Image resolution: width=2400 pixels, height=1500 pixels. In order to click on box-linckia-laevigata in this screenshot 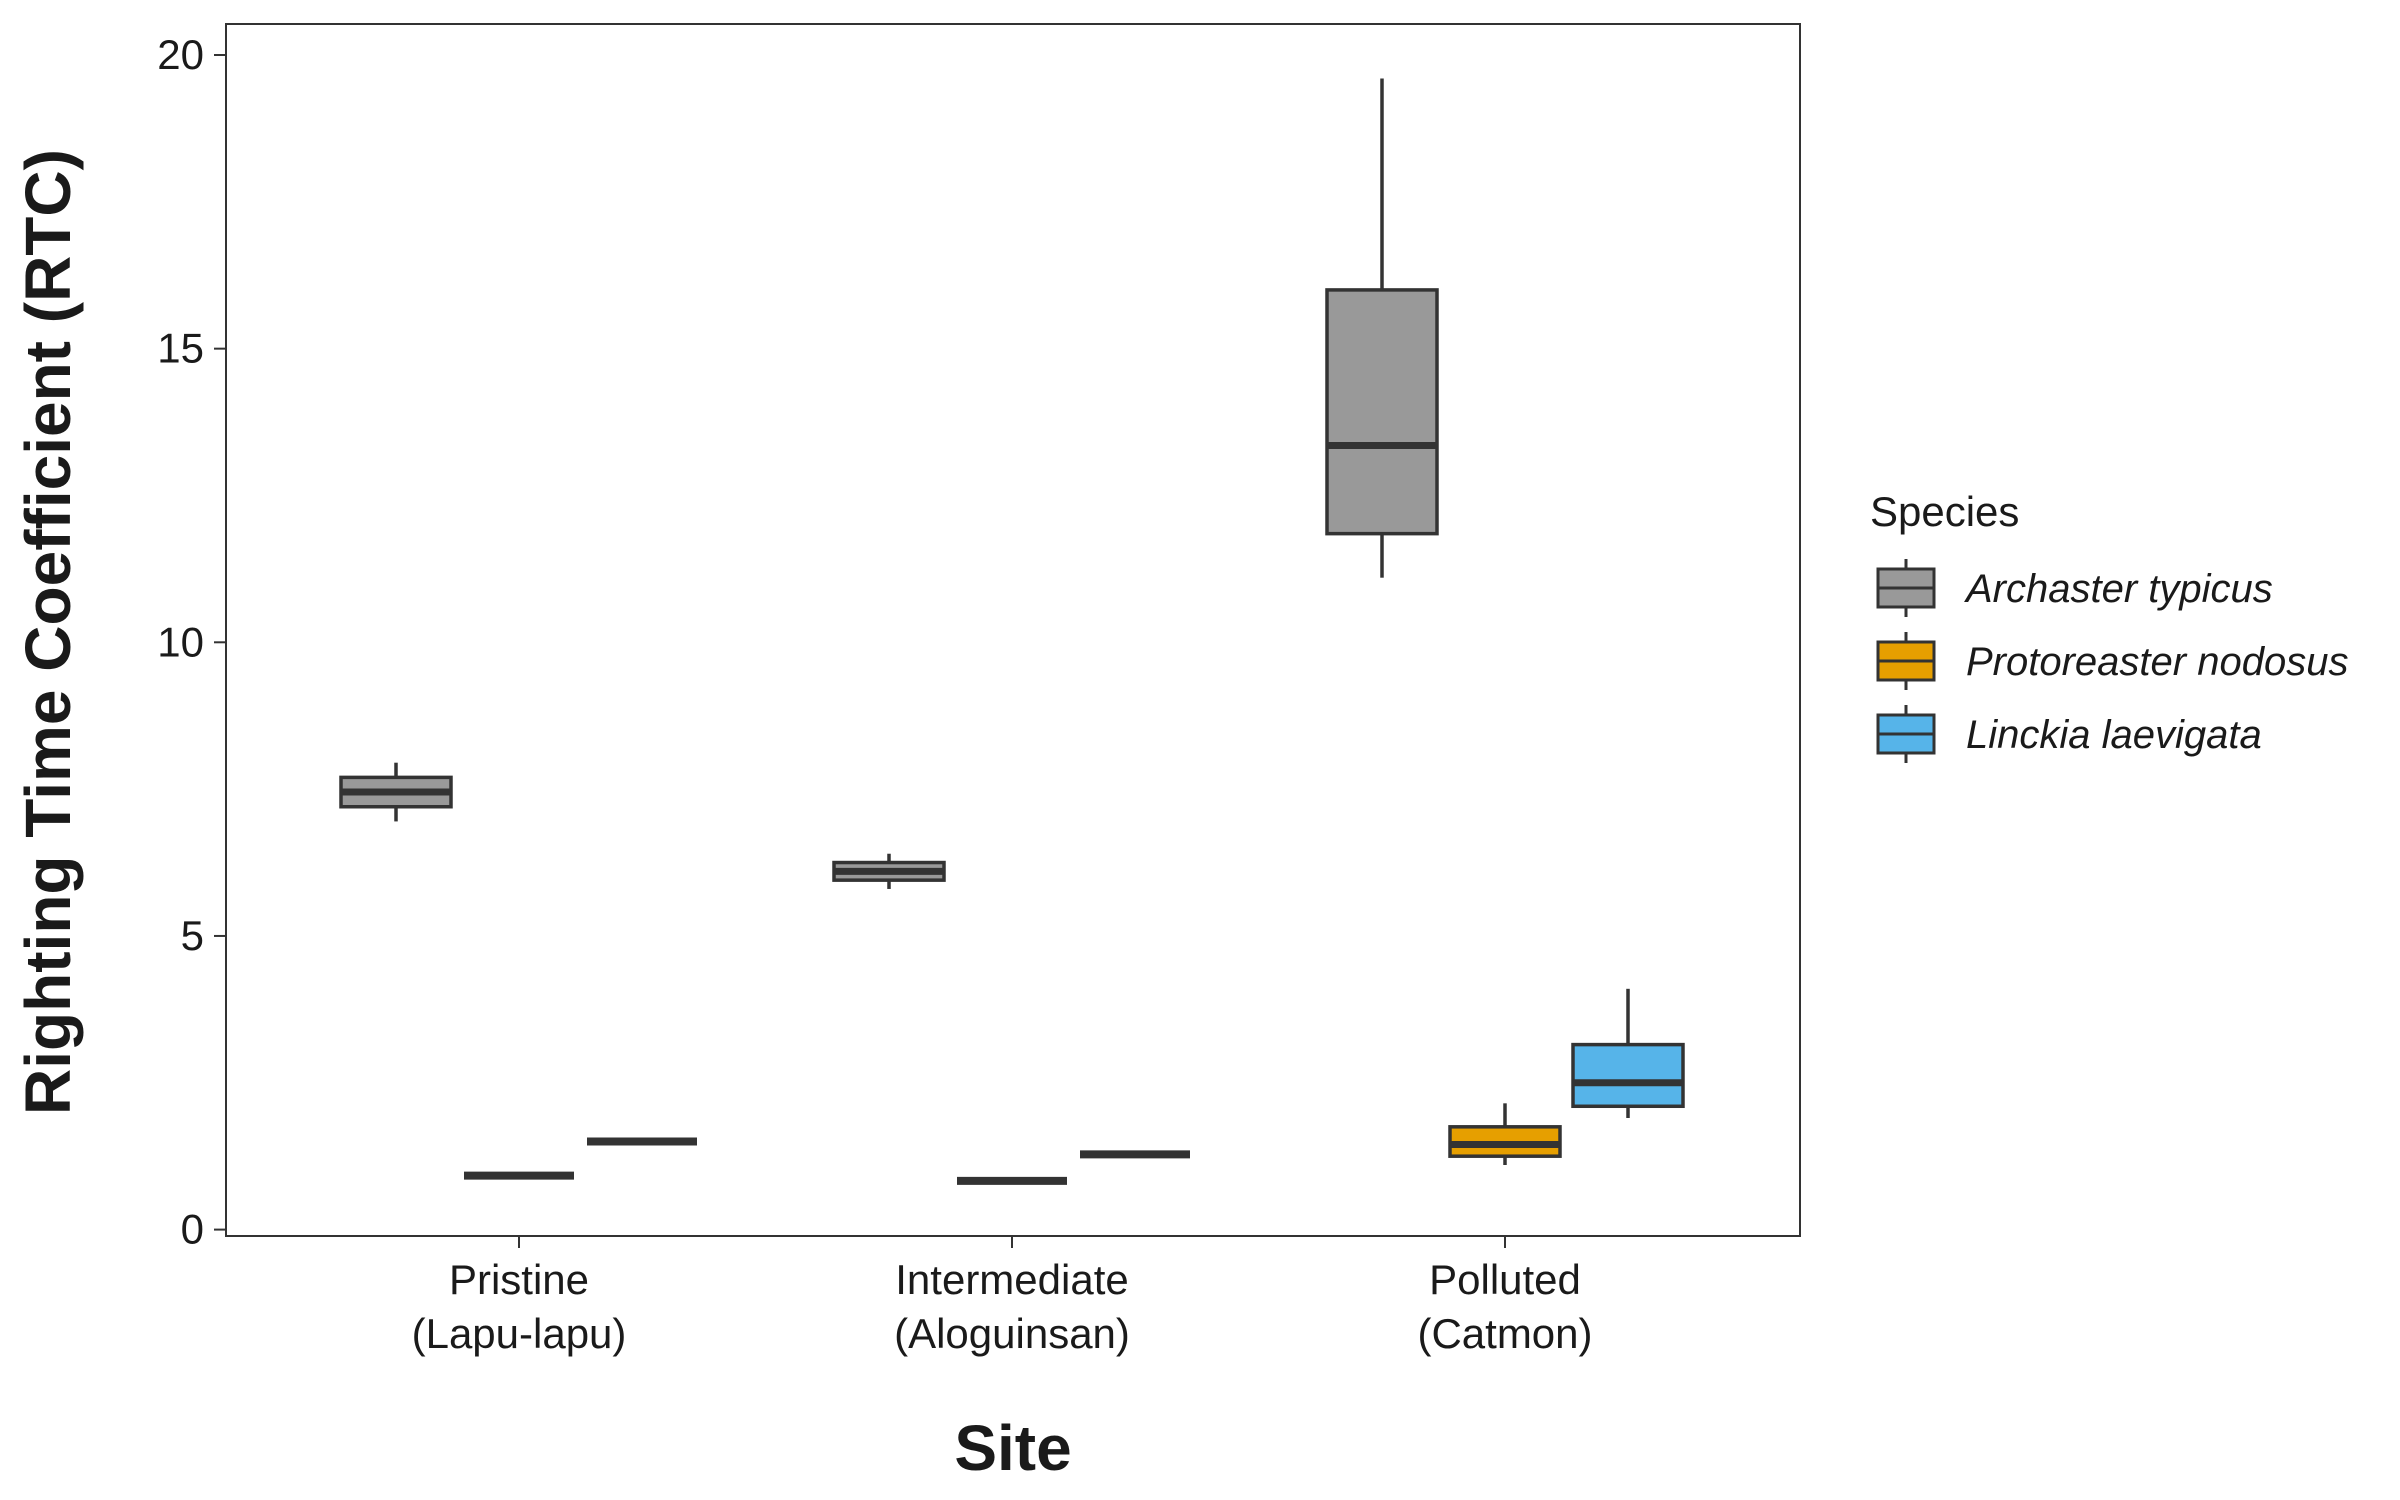, I will do `click(1628, 1053)`.